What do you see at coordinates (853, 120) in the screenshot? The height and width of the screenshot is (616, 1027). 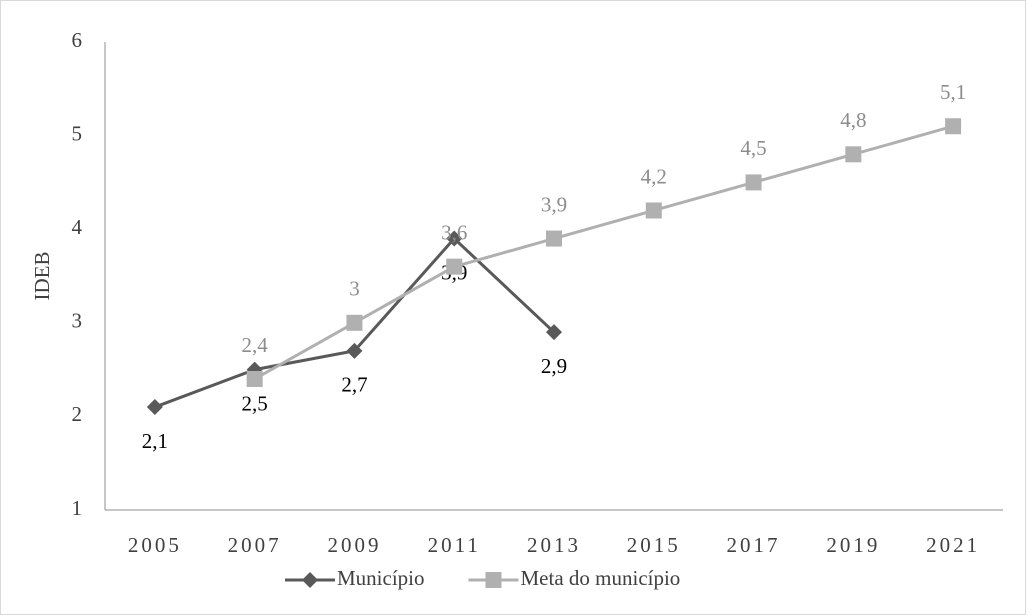 I see `data-label: 4,8` at bounding box center [853, 120].